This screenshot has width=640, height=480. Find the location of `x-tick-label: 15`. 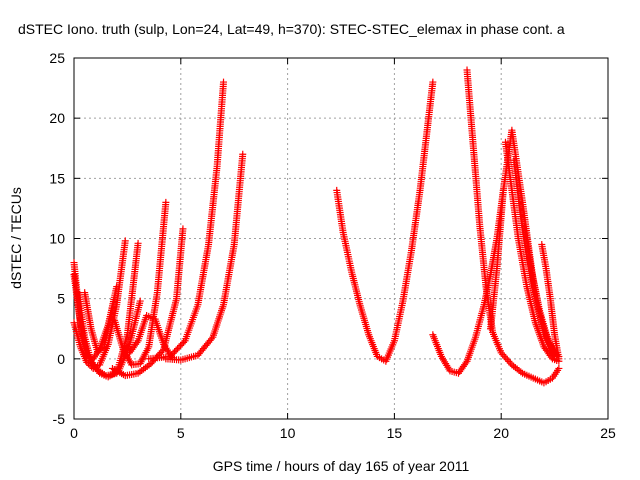

x-tick-label: 15 is located at coordinates (395, 433).